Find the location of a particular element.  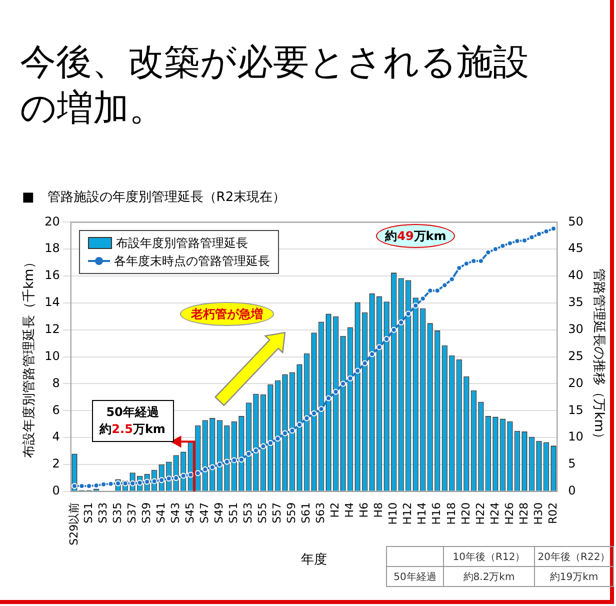

text: 10年後（R12） is located at coordinates (489, 556).